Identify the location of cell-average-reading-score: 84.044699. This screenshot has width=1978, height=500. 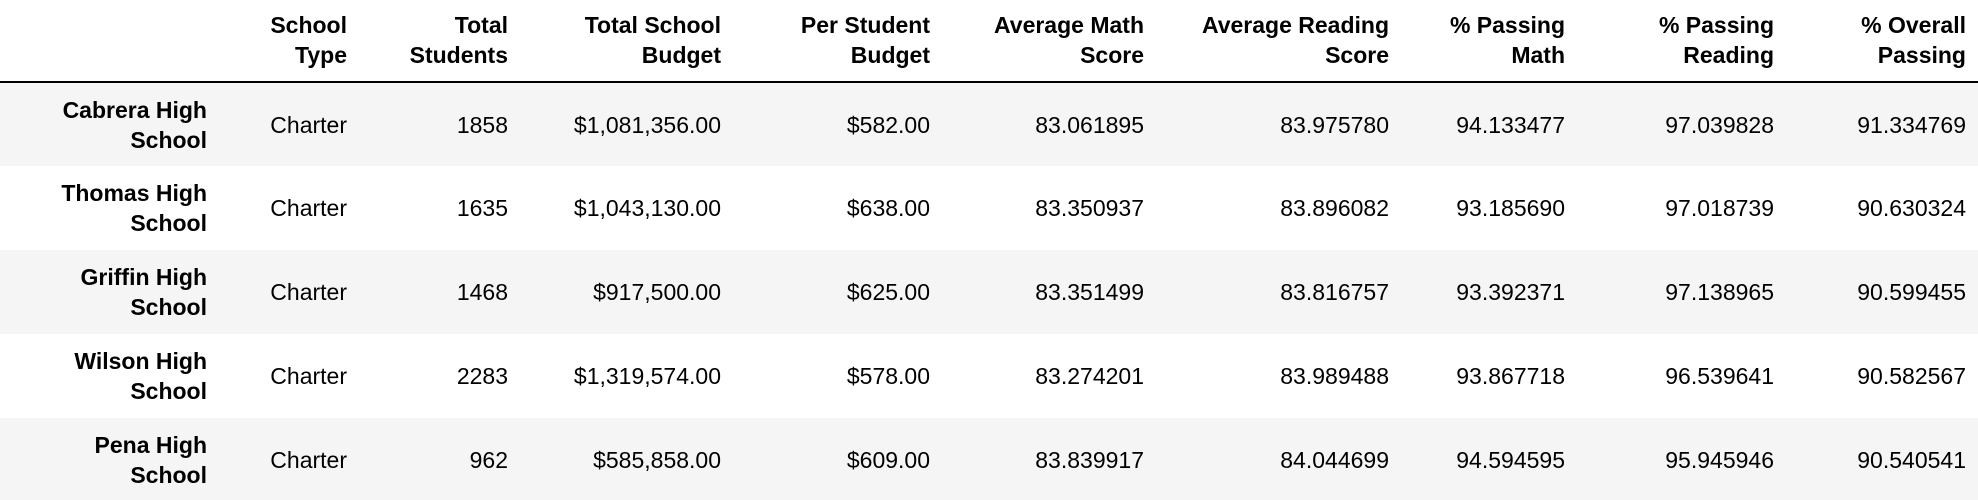
(1334, 460).